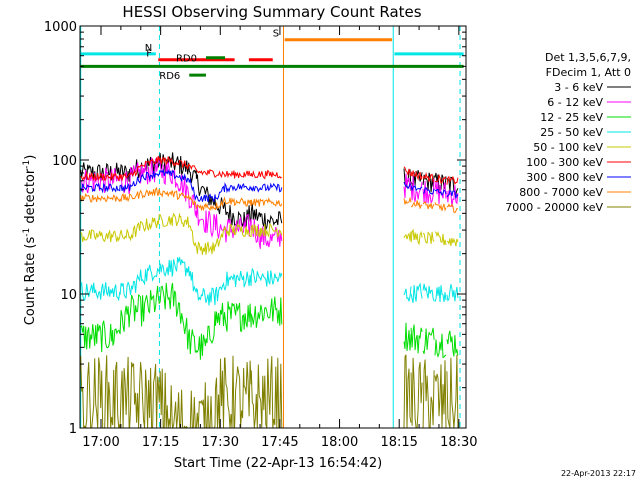 The height and width of the screenshot is (480, 640). What do you see at coordinates (398, 442) in the screenshot?
I see `x-tick-label-5: 18:15` at bounding box center [398, 442].